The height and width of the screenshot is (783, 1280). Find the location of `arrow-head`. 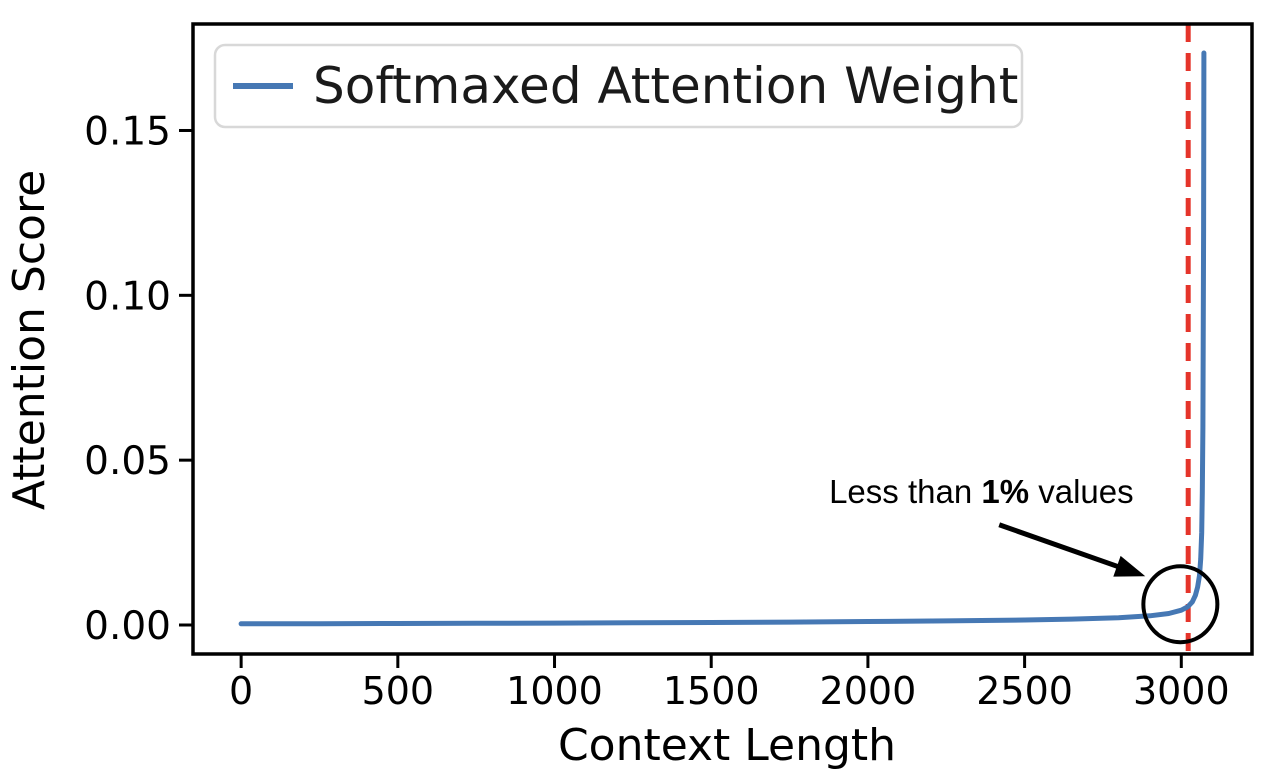

arrow-head is located at coordinates (1129, 566).